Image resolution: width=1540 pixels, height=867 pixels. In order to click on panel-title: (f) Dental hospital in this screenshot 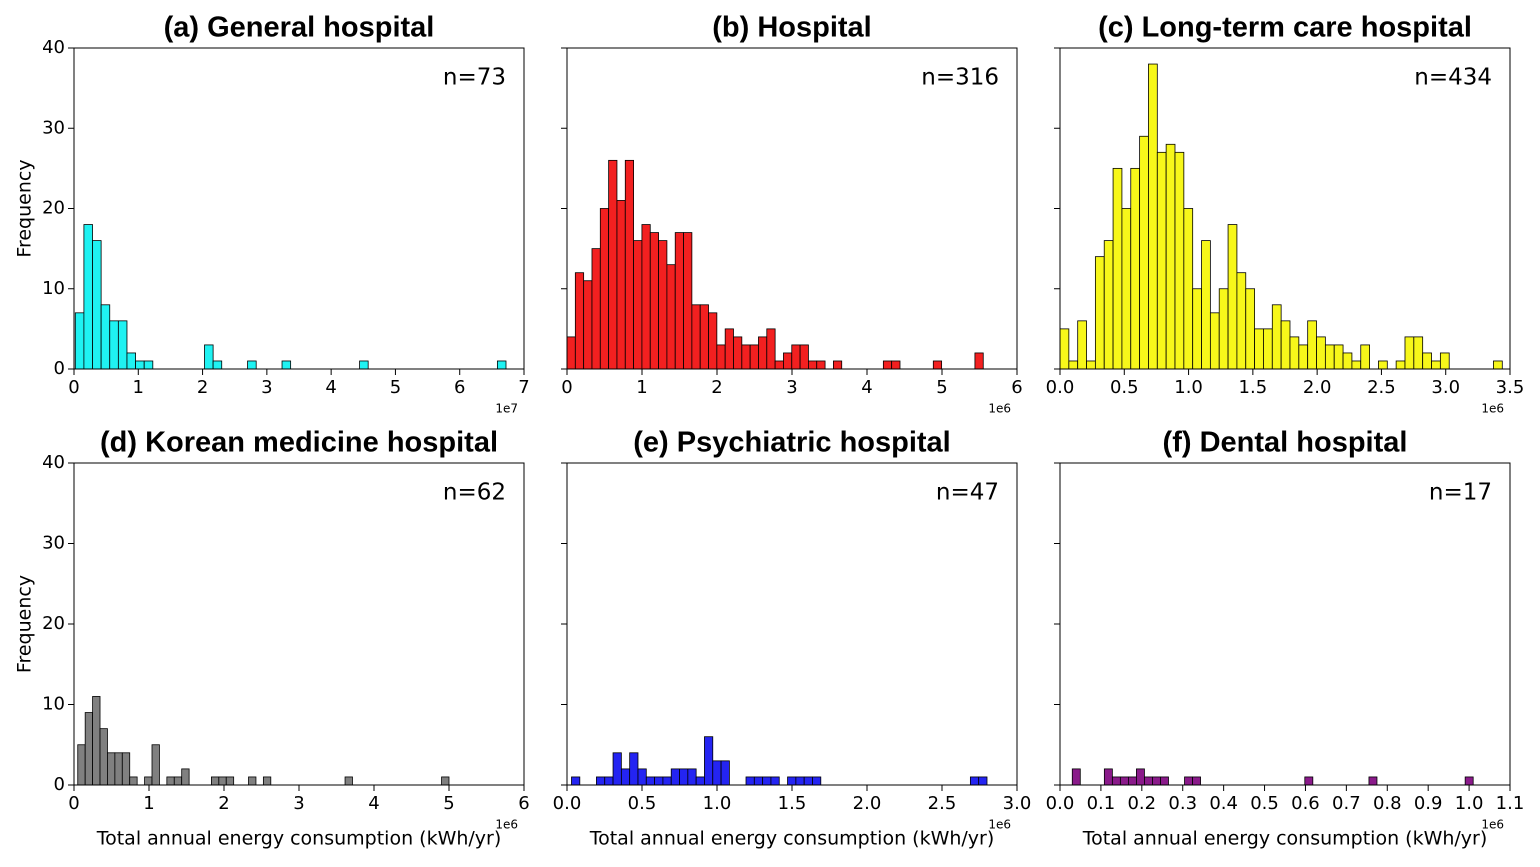, I will do `click(1285, 443)`.